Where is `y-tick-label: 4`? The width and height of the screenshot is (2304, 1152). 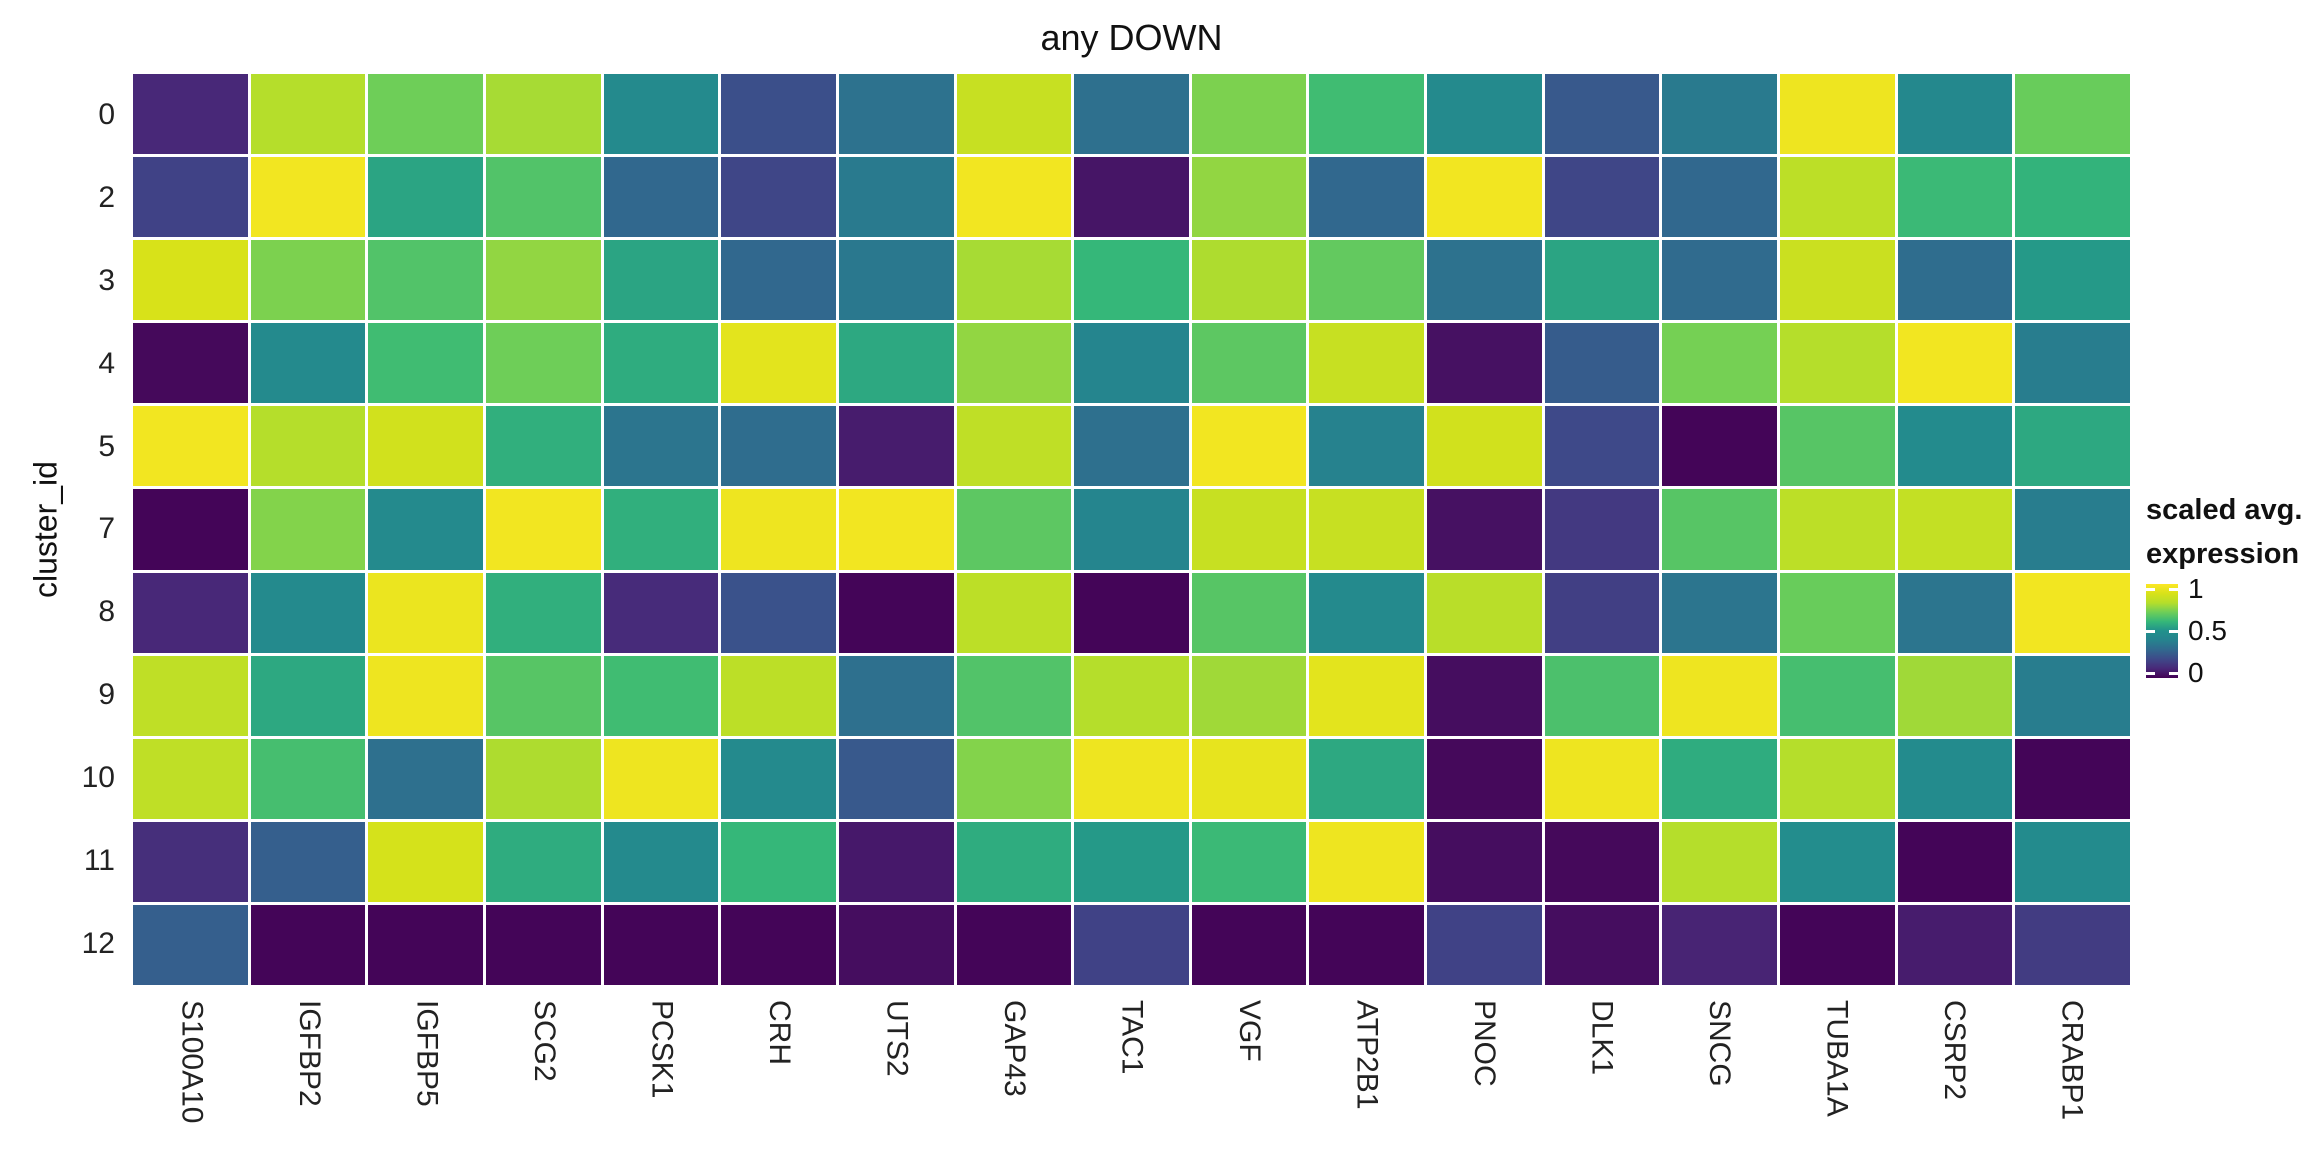 y-tick-label: 4 is located at coordinates (106, 363).